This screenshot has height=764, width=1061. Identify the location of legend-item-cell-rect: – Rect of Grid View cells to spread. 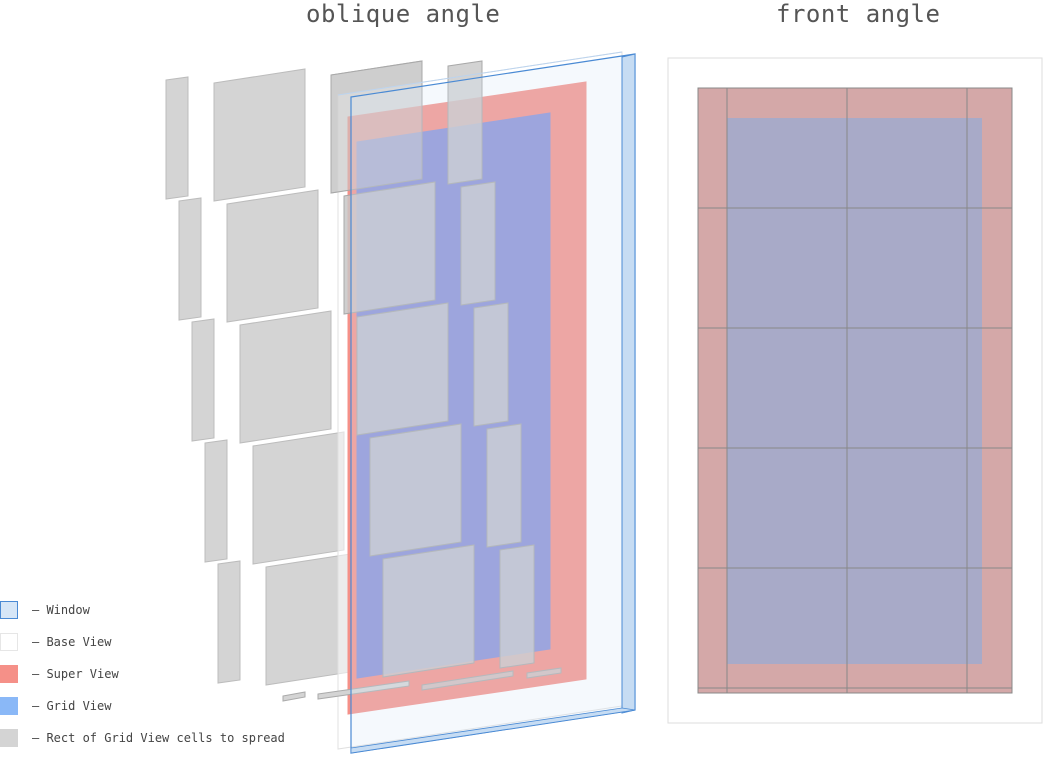
(142, 738).